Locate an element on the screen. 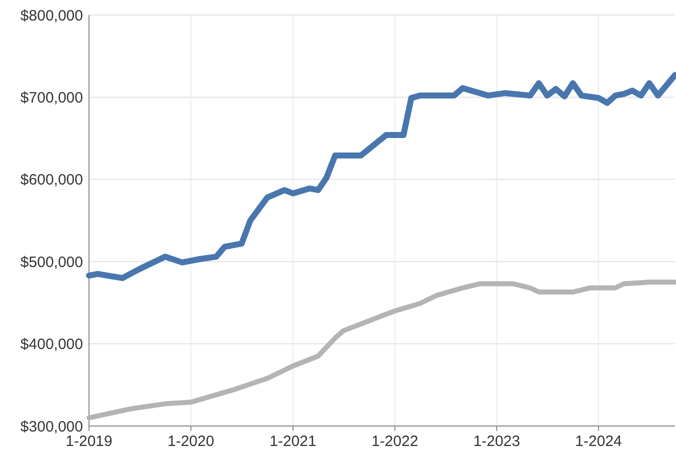  y-tick-label: $700,000 is located at coordinates (51, 97).